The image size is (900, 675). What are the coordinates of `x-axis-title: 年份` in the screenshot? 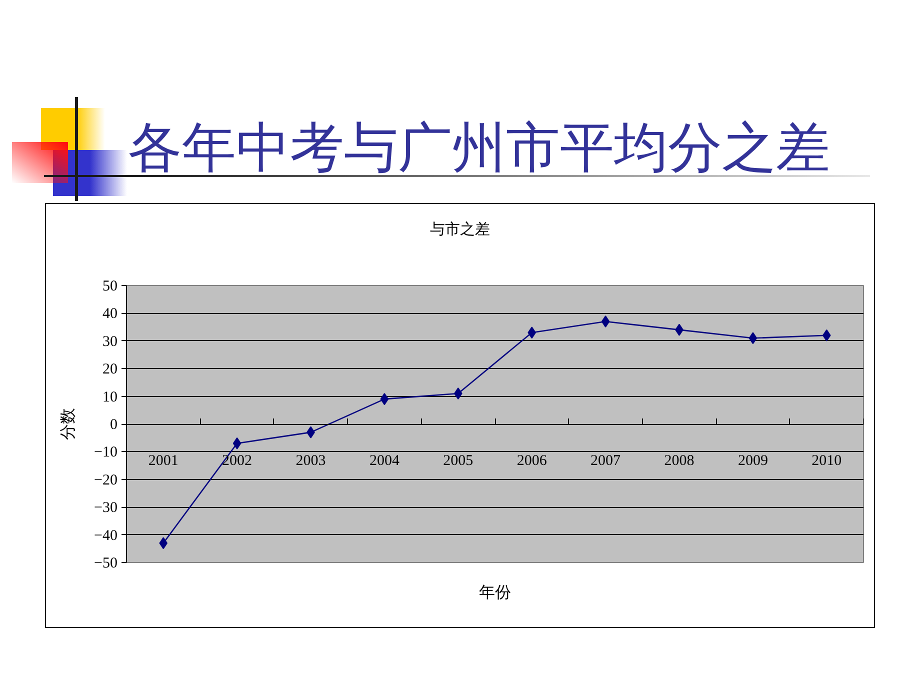 It's located at (495, 592).